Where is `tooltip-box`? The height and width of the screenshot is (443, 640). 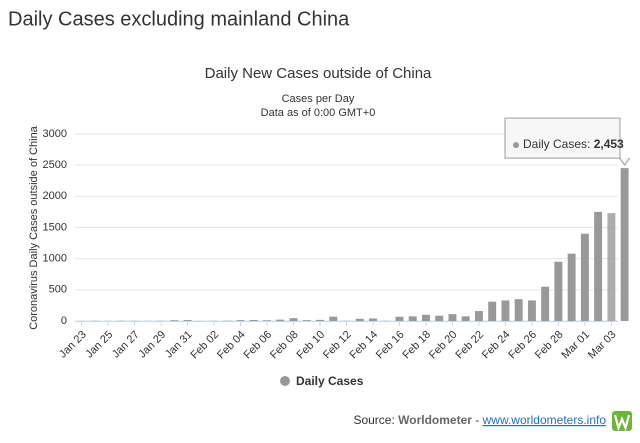 tooltip-box is located at coordinates (562, 138).